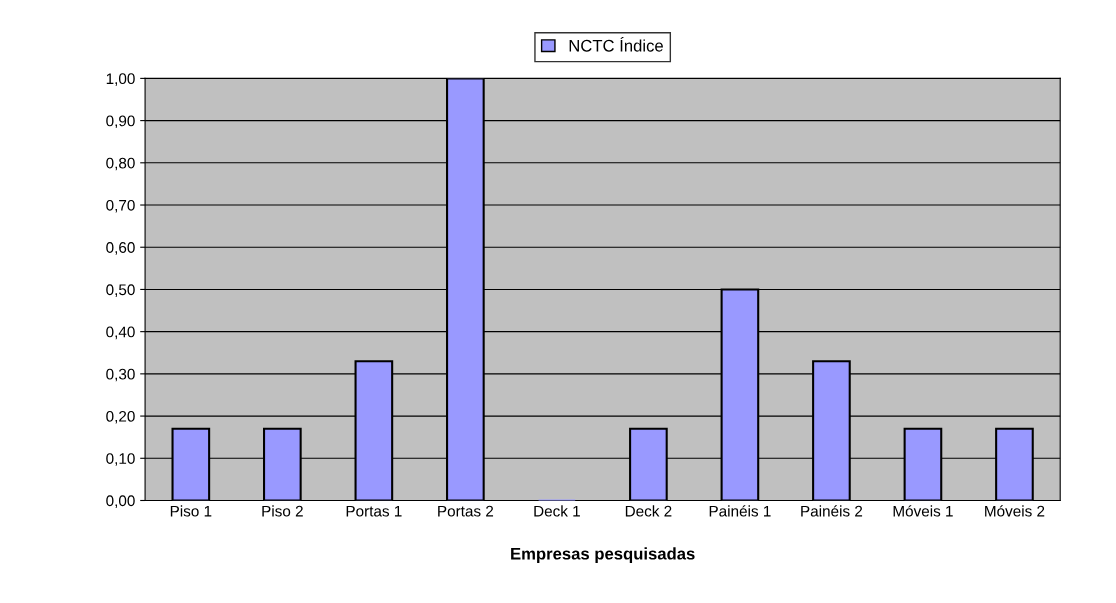 This screenshot has width=1116, height=603. Describe the element at coordinates (740, 511) in the screenshot. I see `x-tick-label: Painéis 1` at that location.